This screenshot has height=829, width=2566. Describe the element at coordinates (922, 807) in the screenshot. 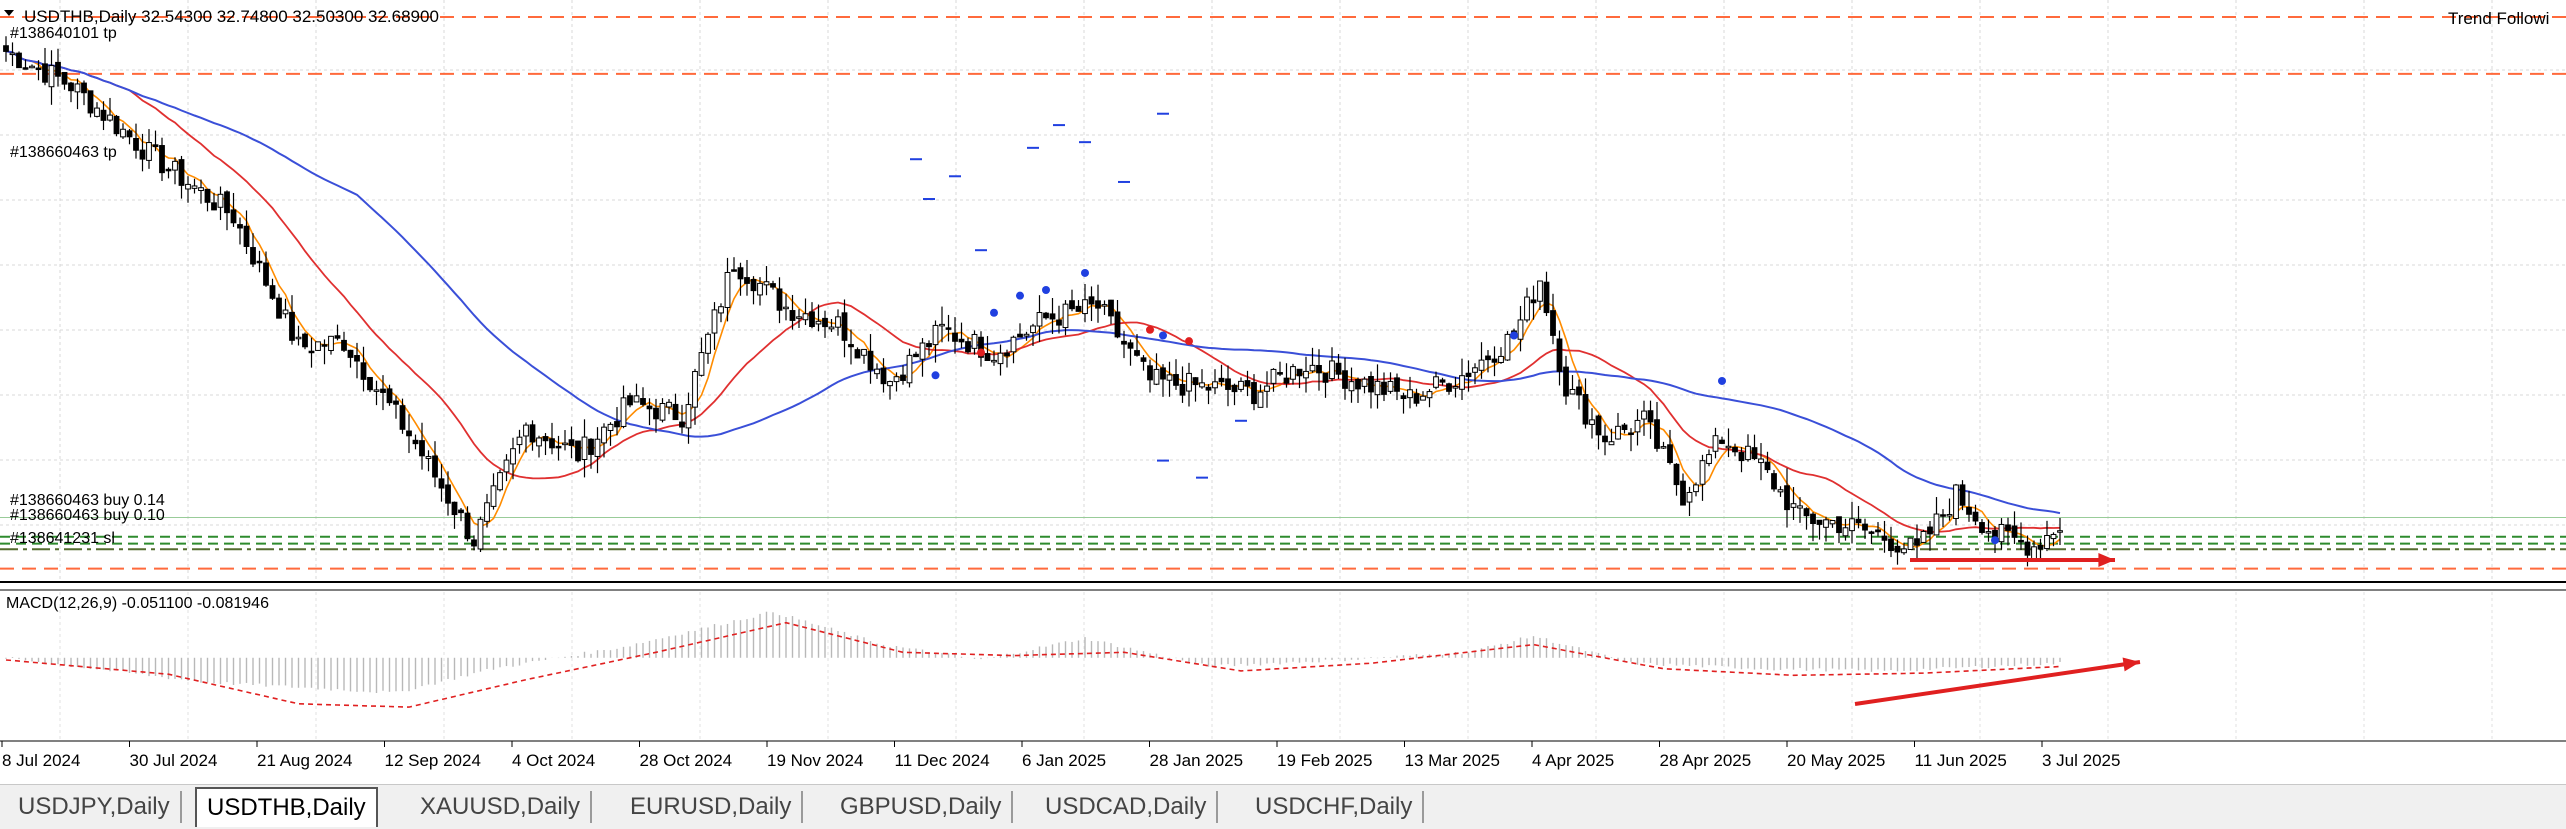

I see `tab-gbpusd: GBPUSD,Daily` at that location.